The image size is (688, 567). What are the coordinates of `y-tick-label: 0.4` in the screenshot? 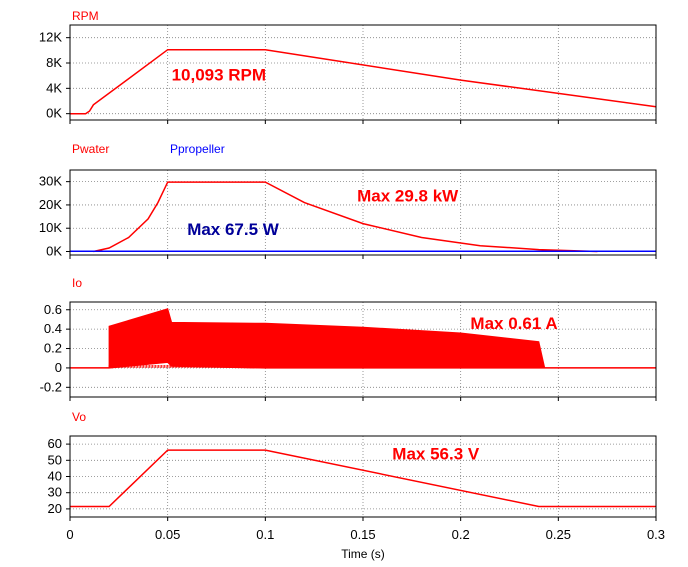 It's located at (53, 328).